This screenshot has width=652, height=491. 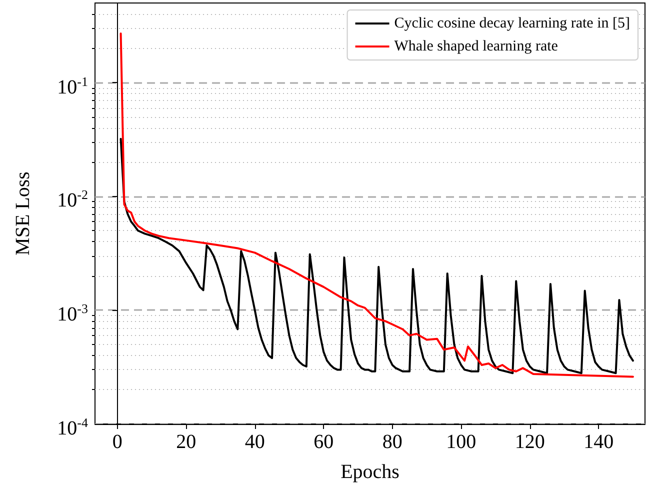 I want to click on x-tick-label: 120, so click(x=529, y=442).